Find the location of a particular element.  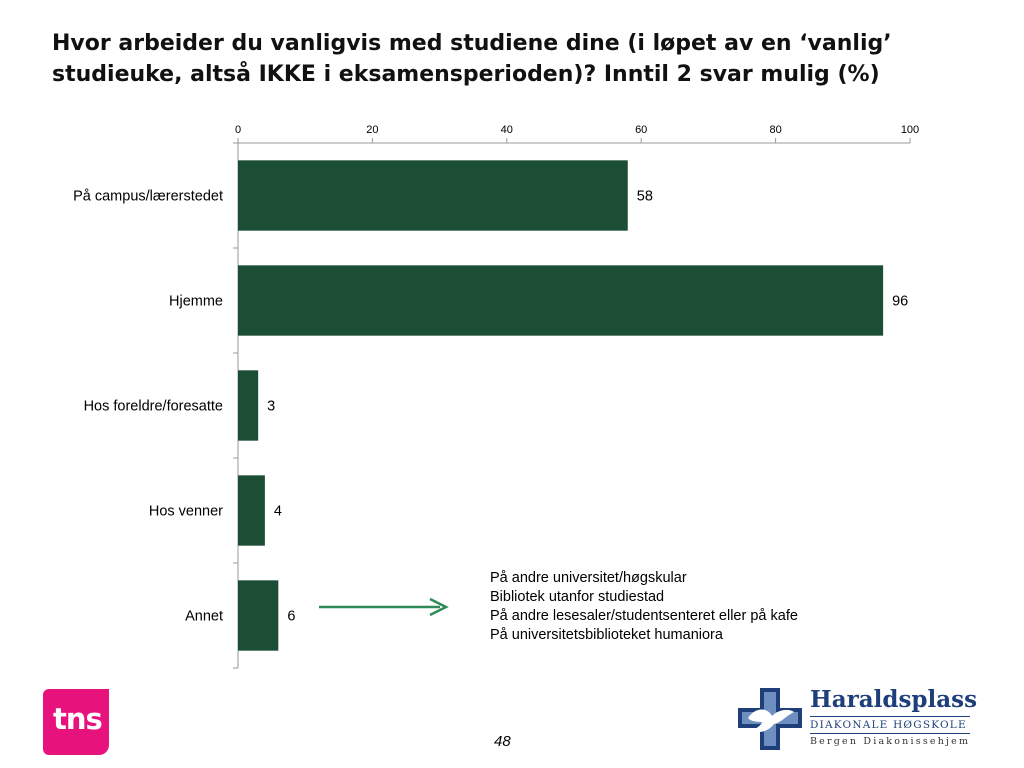

x-tick-label: 100 is located at coordinates (910, 130).